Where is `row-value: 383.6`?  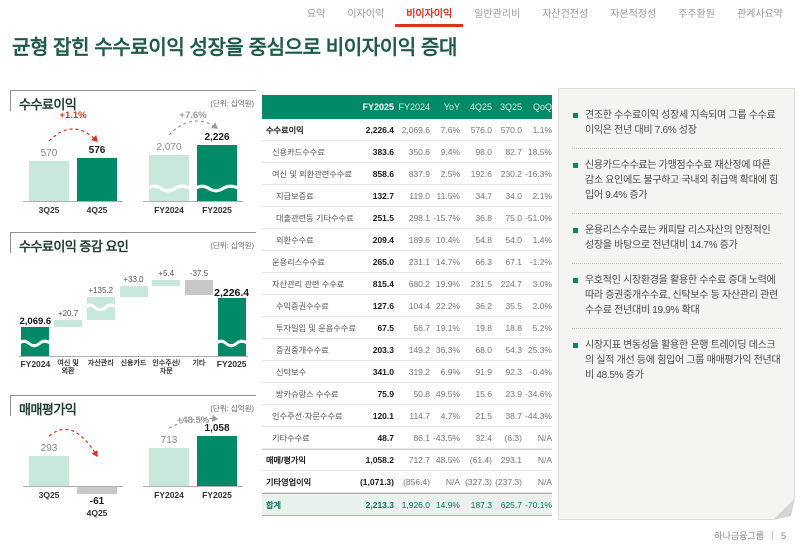
row-value: 383.6 is located at coordinates (383, 151).